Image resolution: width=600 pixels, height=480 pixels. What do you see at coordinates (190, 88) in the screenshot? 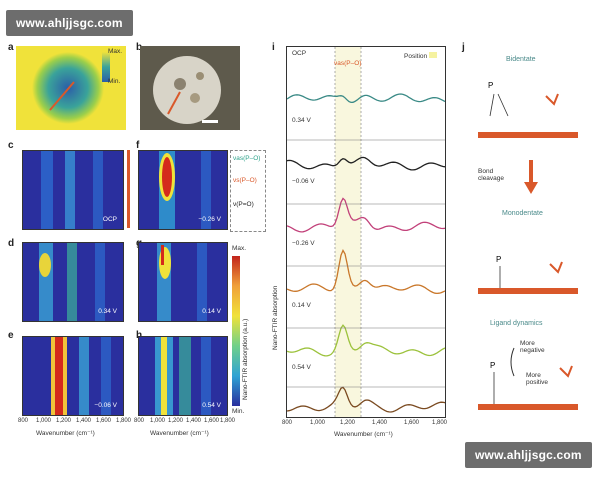
I see `panel-b-image` at bounding box center [190, 88].